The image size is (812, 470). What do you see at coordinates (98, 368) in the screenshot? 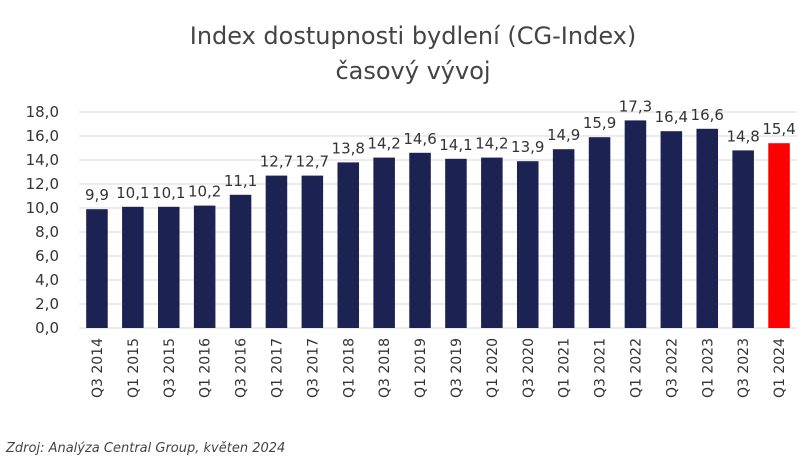
I see `x-tick-label: Q3 2014` at bounding box center [98, 368].